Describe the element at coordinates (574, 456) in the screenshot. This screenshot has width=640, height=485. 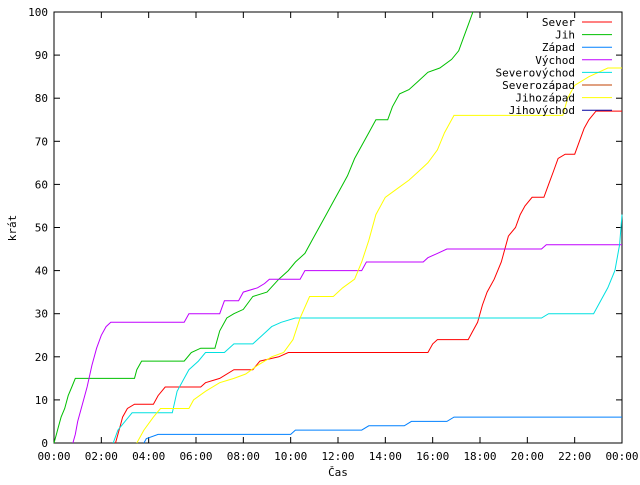
I see `x-tick-label: 22:00` at that location.